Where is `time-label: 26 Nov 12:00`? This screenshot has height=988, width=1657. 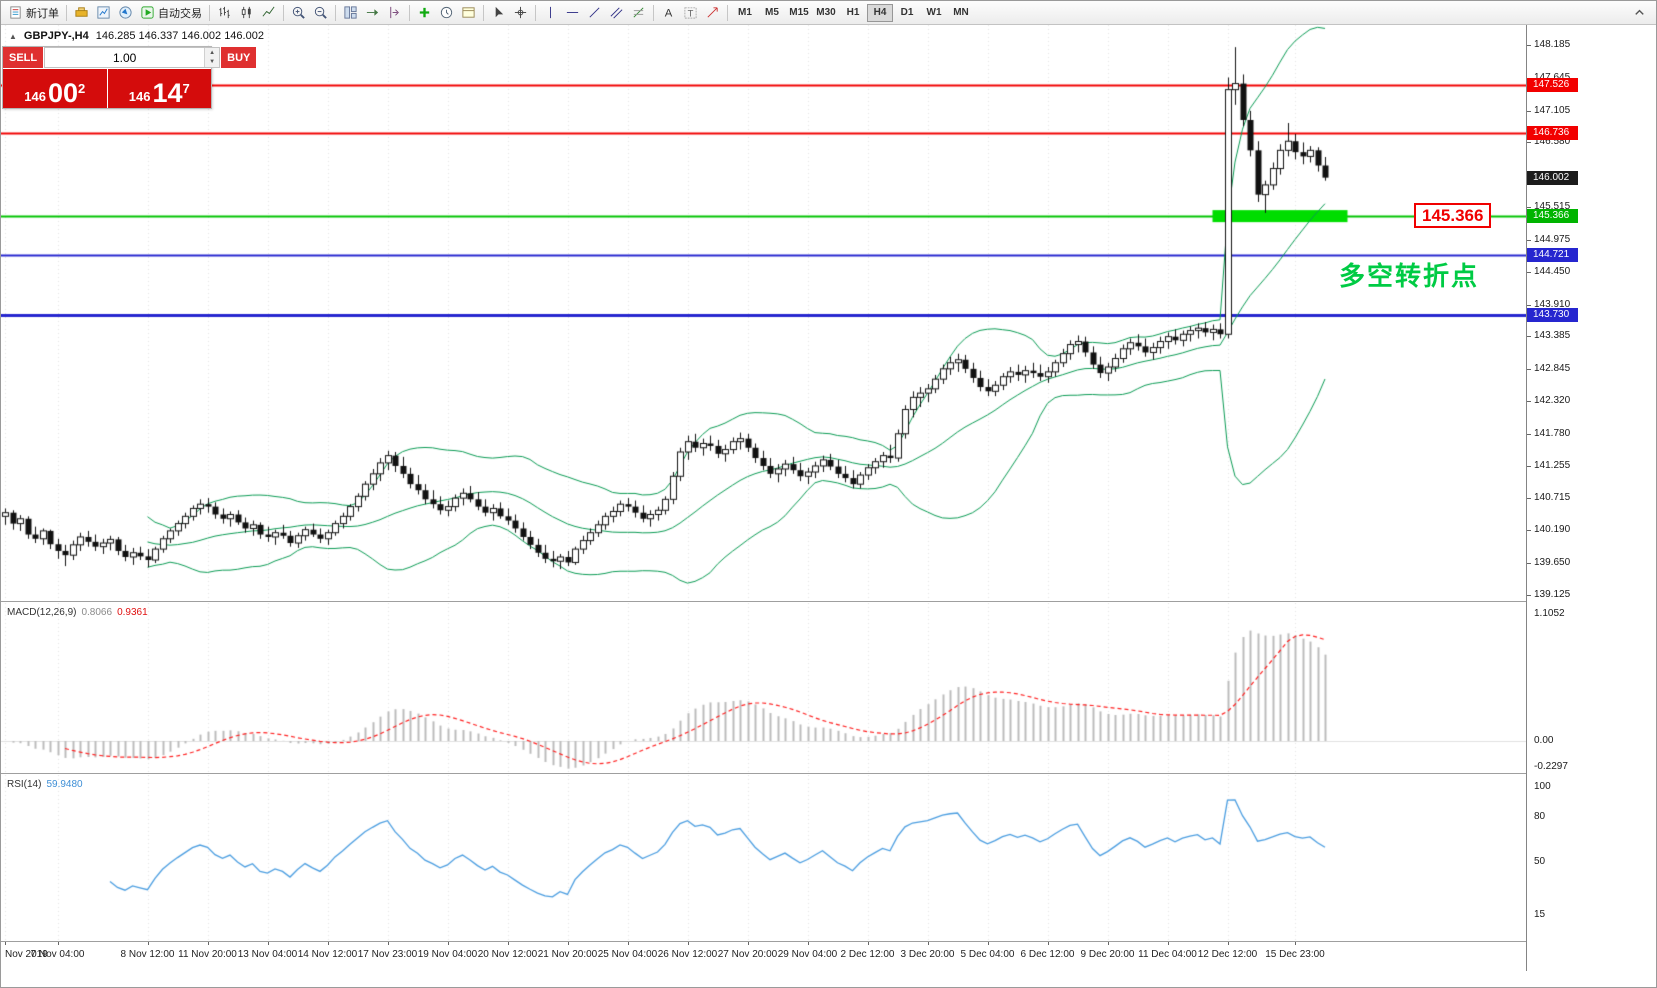
time-label: 26 Nov 12:00 is located at coordinates (687, 954).